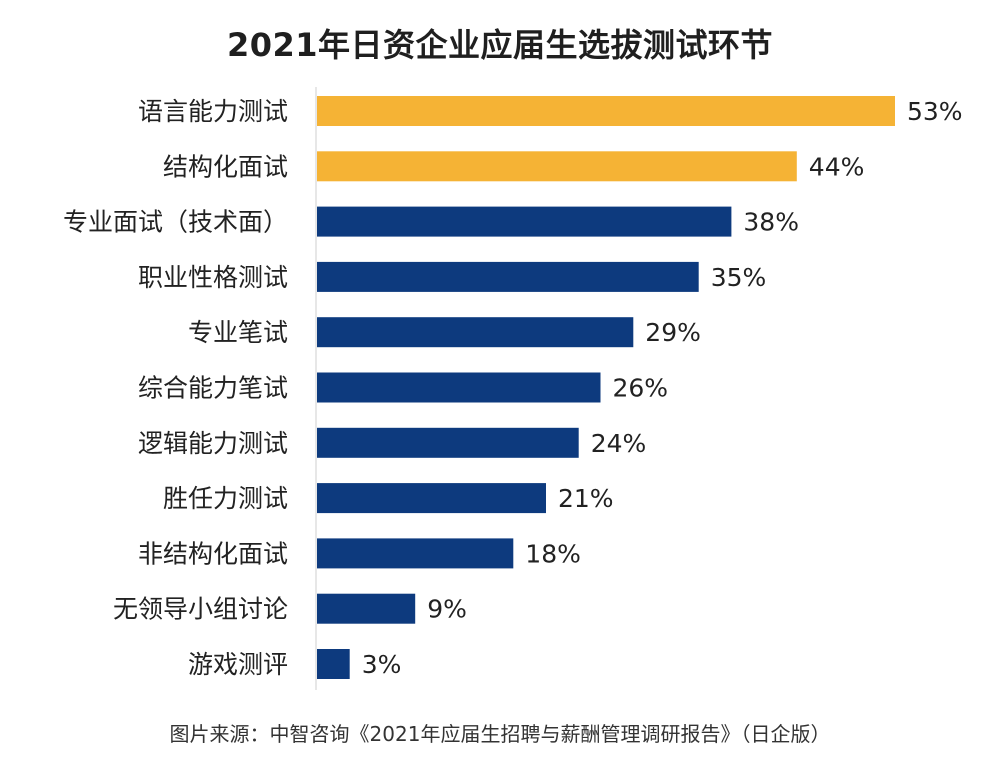  I want to click on category-label: 职业性格测试, so click(213, 277).